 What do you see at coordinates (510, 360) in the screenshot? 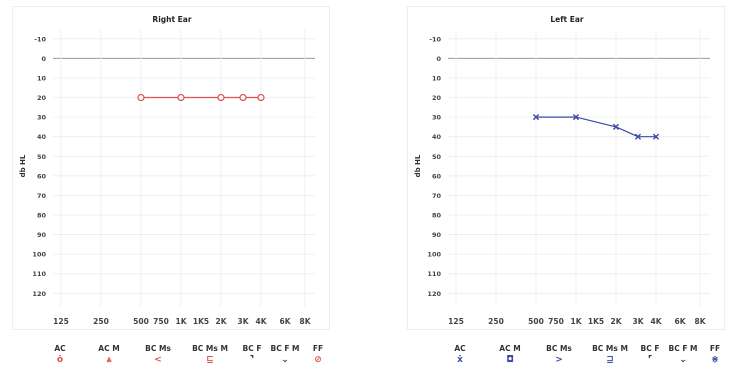
I see `ac-masked-symbol-icon: ◘` at bounding box center [510, 360].